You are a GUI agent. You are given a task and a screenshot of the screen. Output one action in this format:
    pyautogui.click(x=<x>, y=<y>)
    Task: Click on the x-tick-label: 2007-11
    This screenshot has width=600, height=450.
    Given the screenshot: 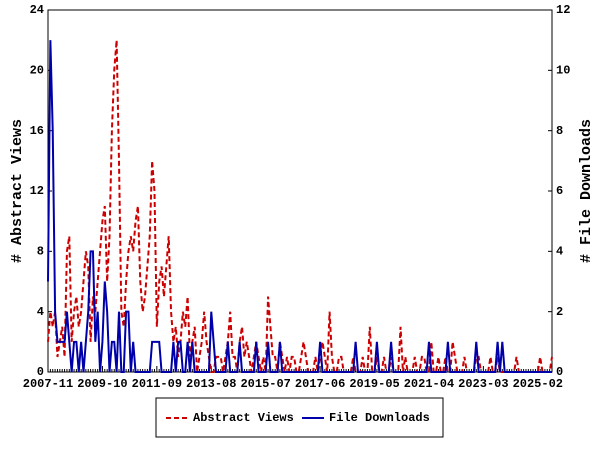 What is the action you would take?
    pyautogui.click(x=48, y=384)
    